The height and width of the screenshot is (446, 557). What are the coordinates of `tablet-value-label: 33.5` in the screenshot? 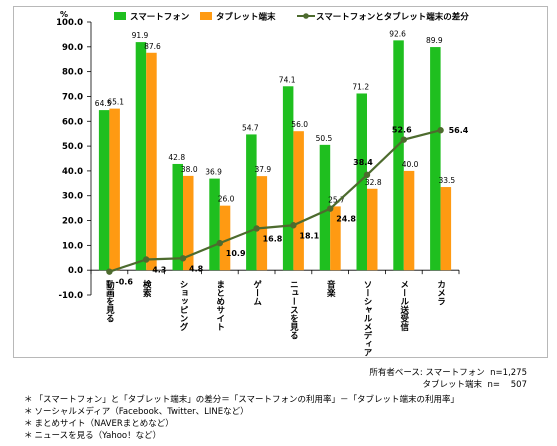 It's located at (446, 180).